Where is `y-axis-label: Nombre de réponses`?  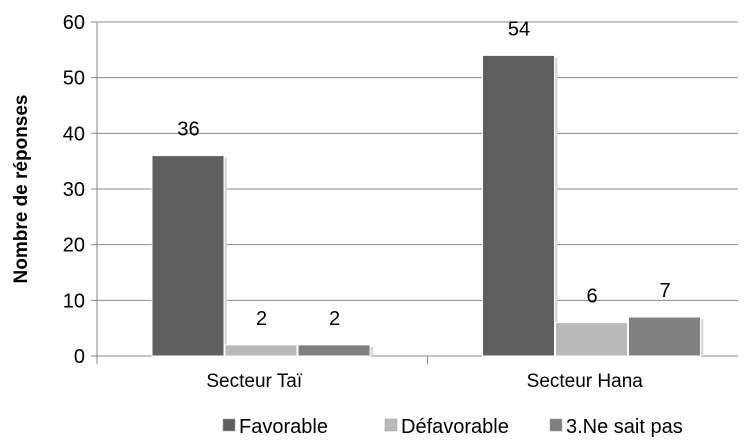 y-axis-label: Nombre de réponses is located at coordinates (21, 189).